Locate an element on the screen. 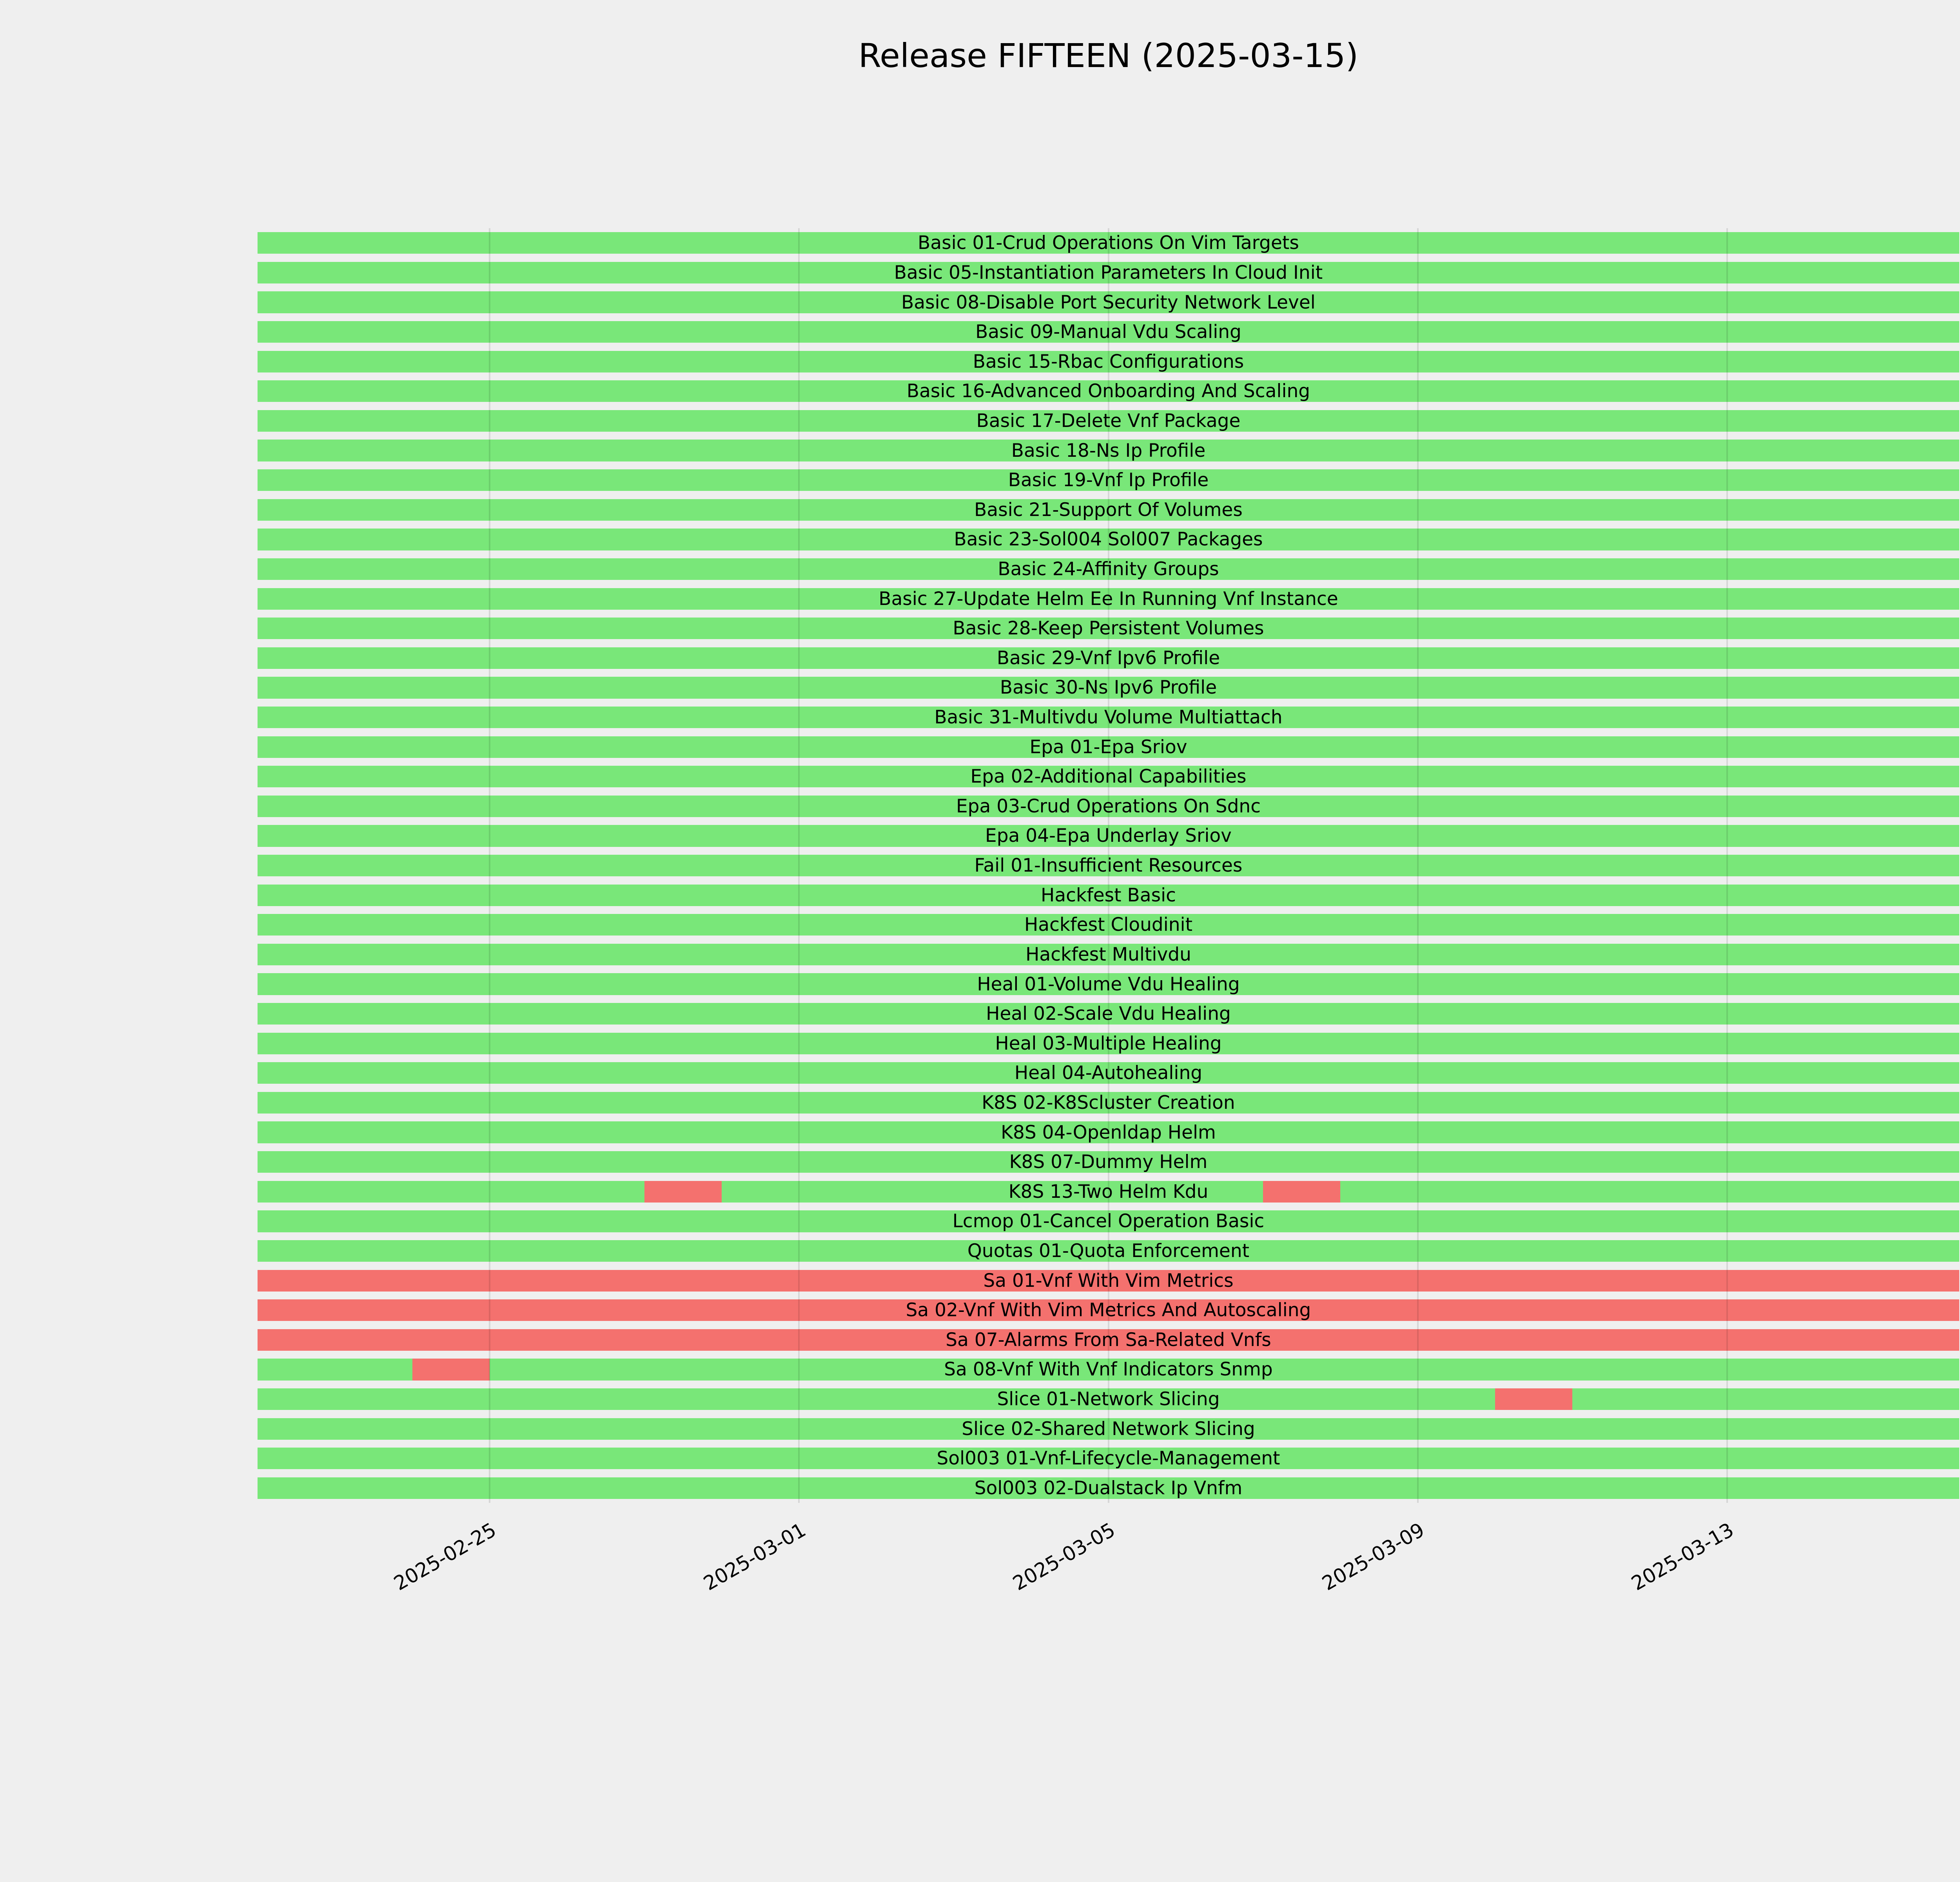 This screenshot has width=1960, height=1882. test-name-label: Basic 31-Multivdu Volume Multiattach is located at coordinates (1108, 717).